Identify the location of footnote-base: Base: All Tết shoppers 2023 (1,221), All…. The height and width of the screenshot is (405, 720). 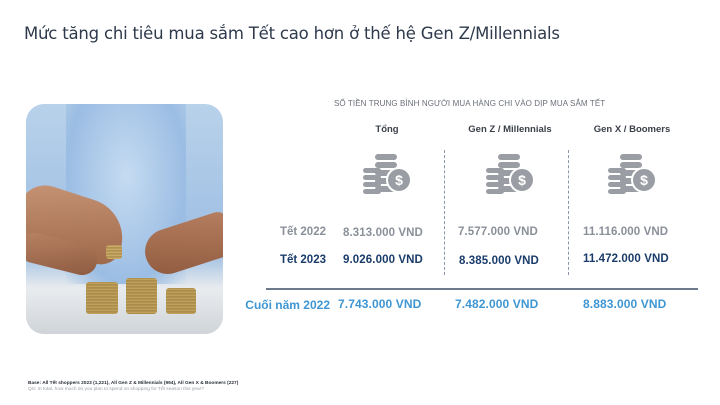
(133, 383).